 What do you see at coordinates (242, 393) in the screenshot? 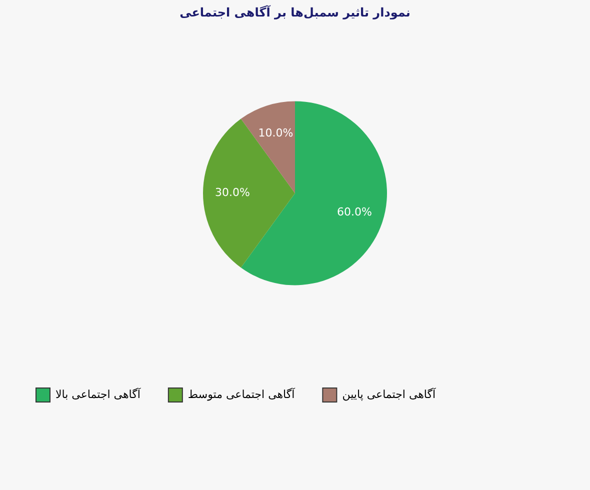
I see `legend-label: آگاهی اجتماعی متوسط` at bounding box center [242, 393].